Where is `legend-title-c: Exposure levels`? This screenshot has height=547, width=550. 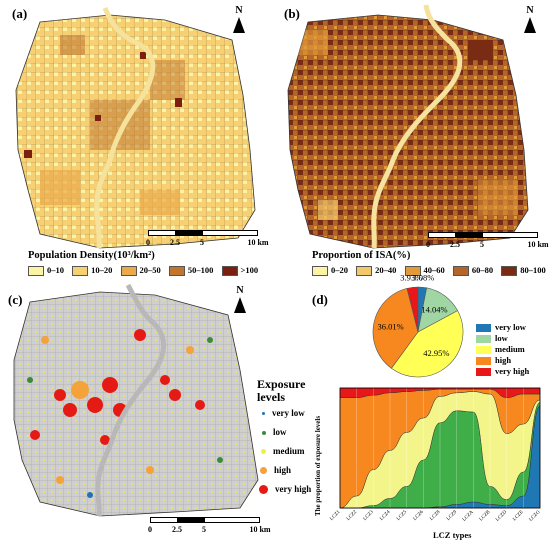
legend-title-c: Exposure levels is located at coordinates (281, 390).